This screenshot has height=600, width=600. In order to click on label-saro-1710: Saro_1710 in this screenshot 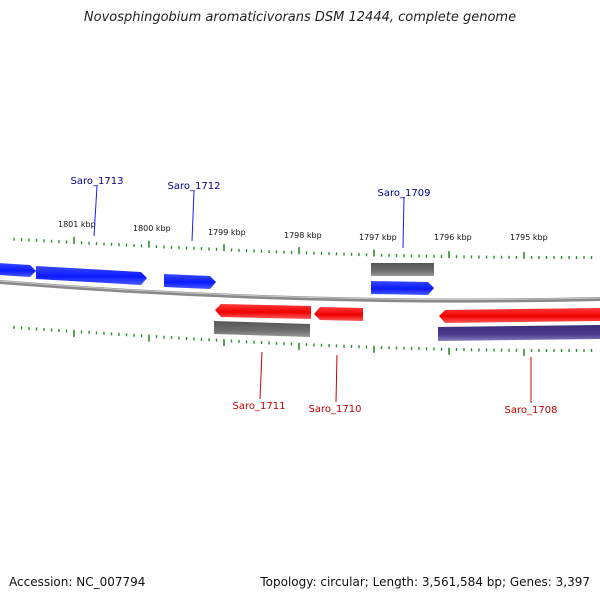, I will do `click(335, 409)`.